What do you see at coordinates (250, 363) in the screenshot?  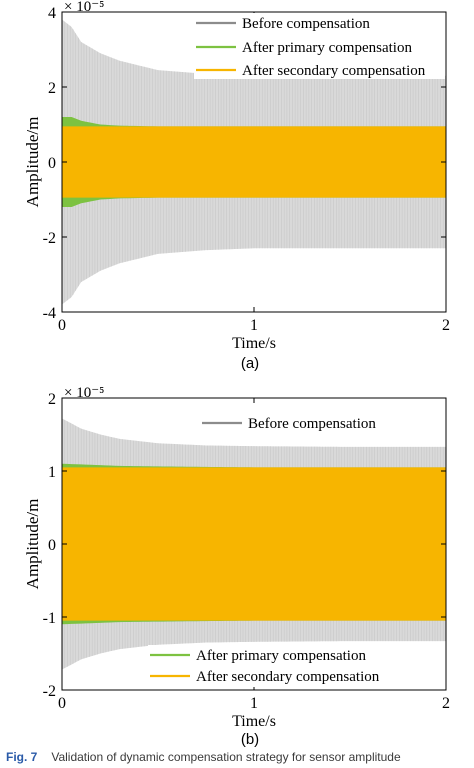 I see `panel-label: (a)` at bounding box center [250, 363].